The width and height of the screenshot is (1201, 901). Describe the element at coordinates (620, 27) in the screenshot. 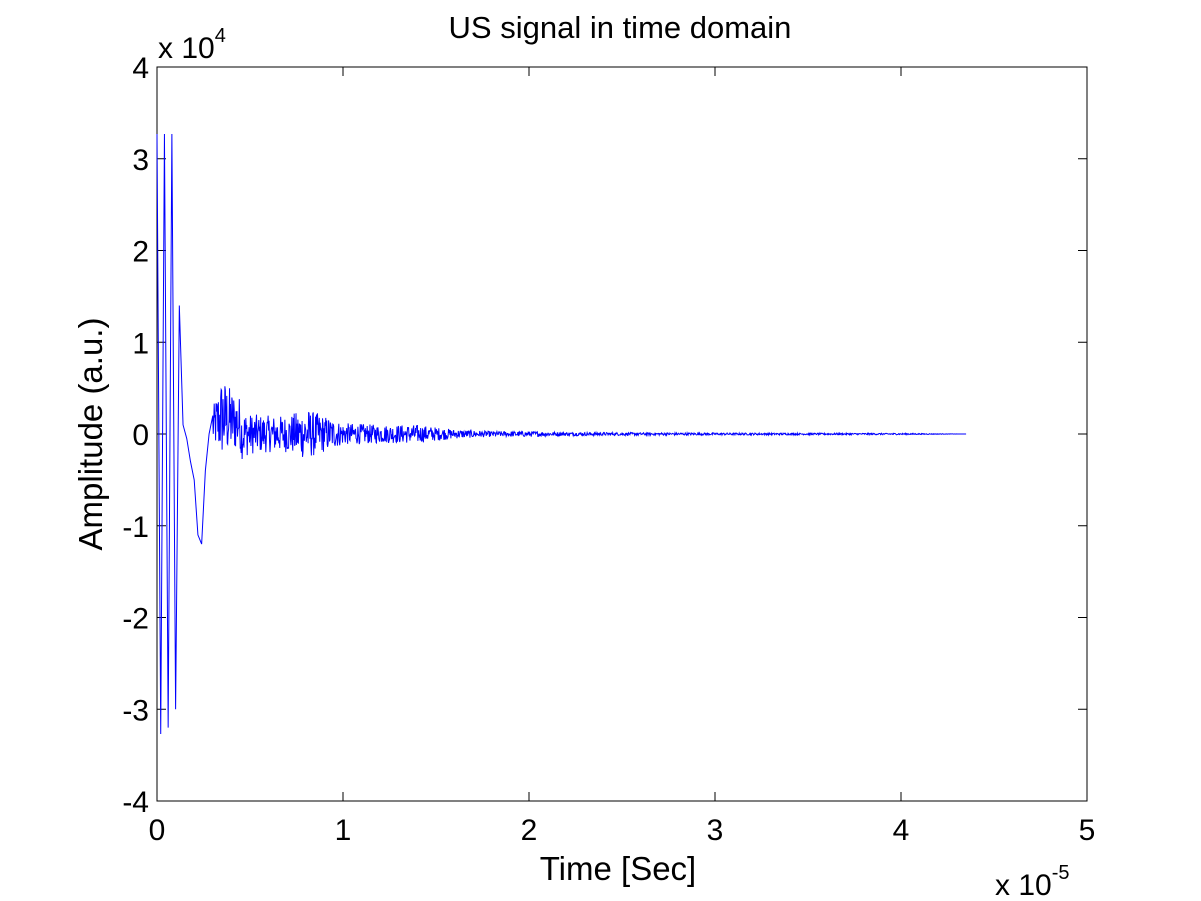

I see `chart-title: US signal in time domain` at that location.